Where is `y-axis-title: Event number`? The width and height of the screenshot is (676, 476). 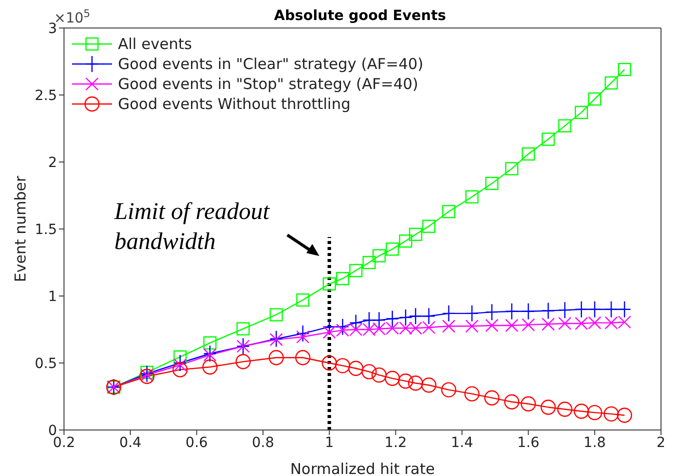
y-axis-title: Event number is located at coordinates (20, 228).